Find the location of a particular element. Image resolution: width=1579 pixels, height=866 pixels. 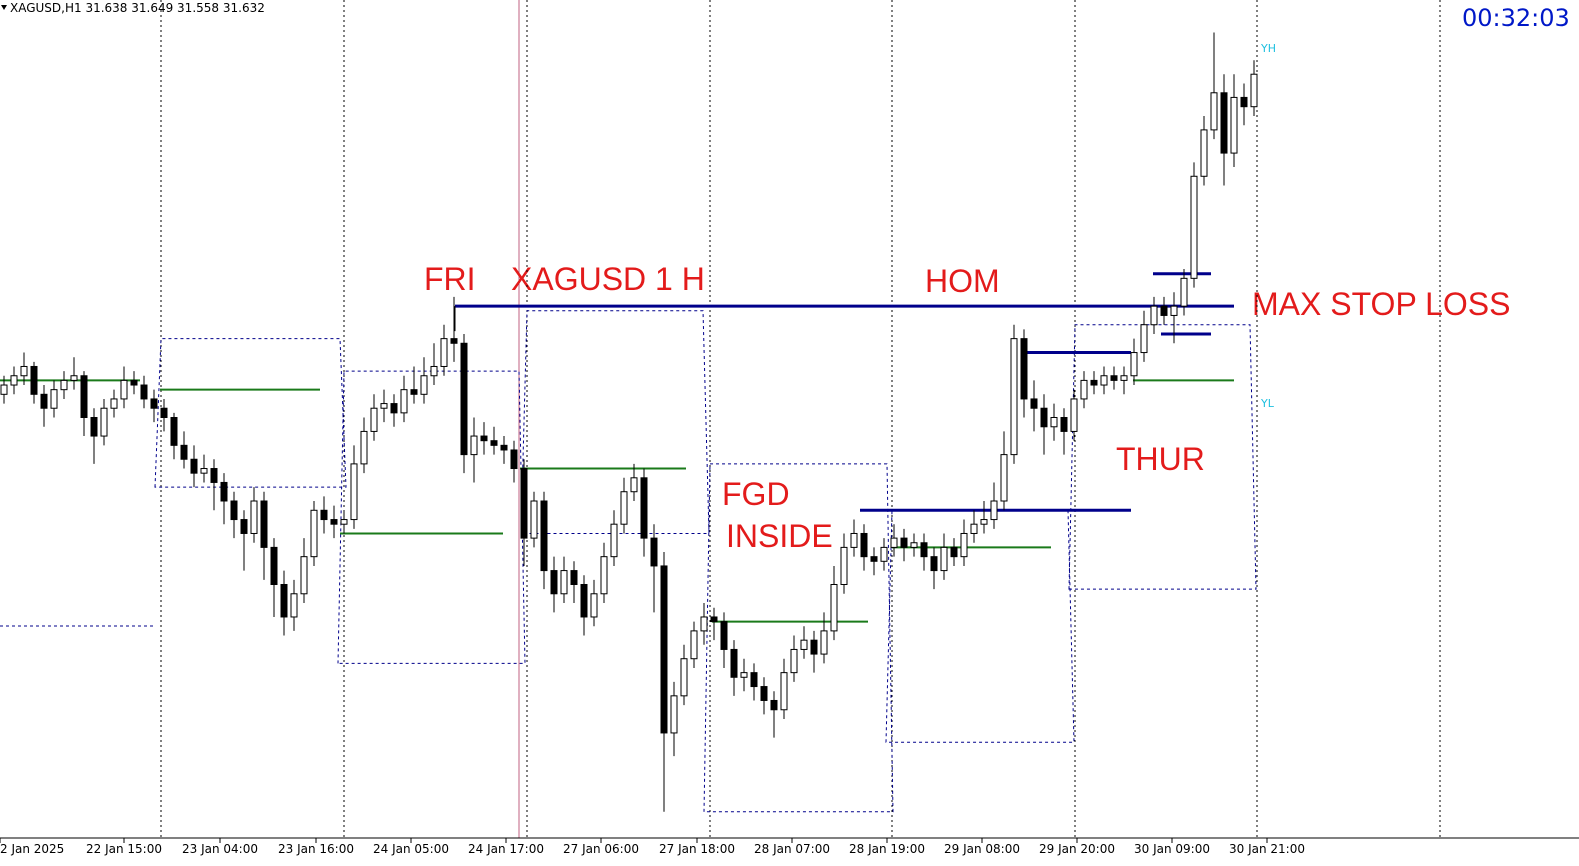

time-label: 24 Jan 05:00 is located at coordinates (411, 849).